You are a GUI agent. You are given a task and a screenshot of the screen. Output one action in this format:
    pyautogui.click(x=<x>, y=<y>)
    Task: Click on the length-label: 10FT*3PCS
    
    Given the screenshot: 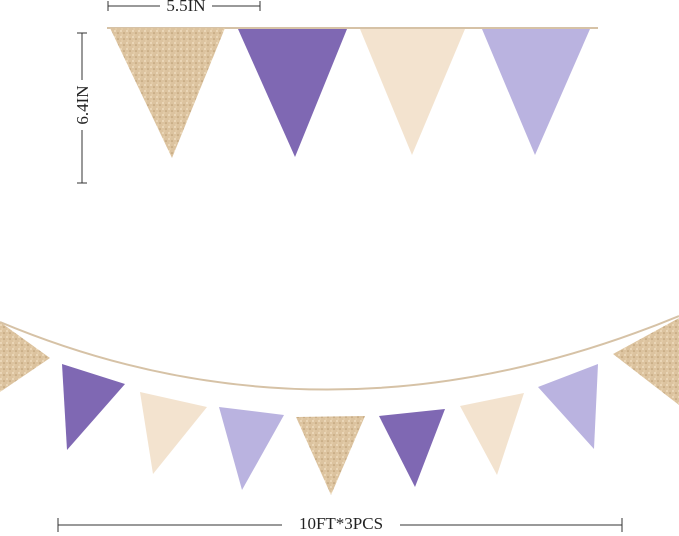 What is the action you would take?
    pyautogui.click(x=341, y=523)
    